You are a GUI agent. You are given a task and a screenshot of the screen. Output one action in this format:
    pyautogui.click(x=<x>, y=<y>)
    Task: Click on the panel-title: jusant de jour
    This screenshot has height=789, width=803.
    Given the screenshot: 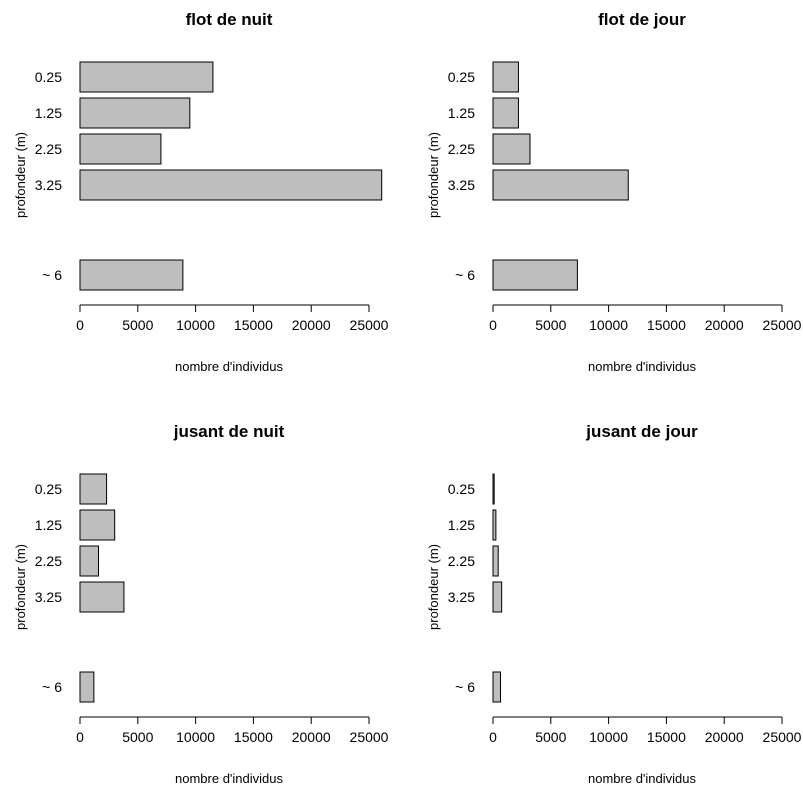 What is the action you would take?
    pyautogui.click(x=641, y=431)
    